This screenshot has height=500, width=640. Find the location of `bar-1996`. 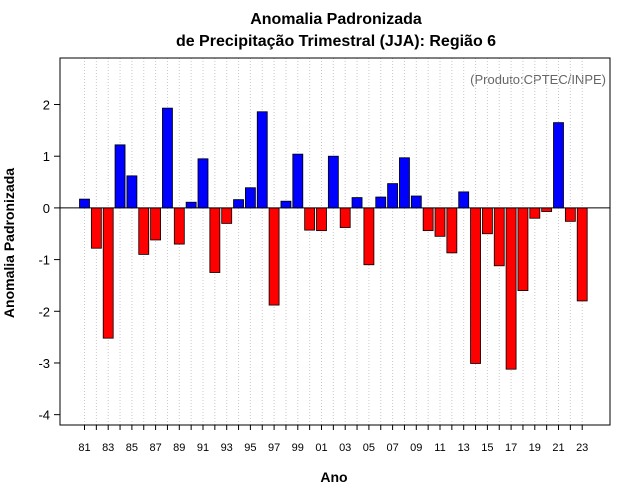

bar-1996 is located at coordinates (262, 160).